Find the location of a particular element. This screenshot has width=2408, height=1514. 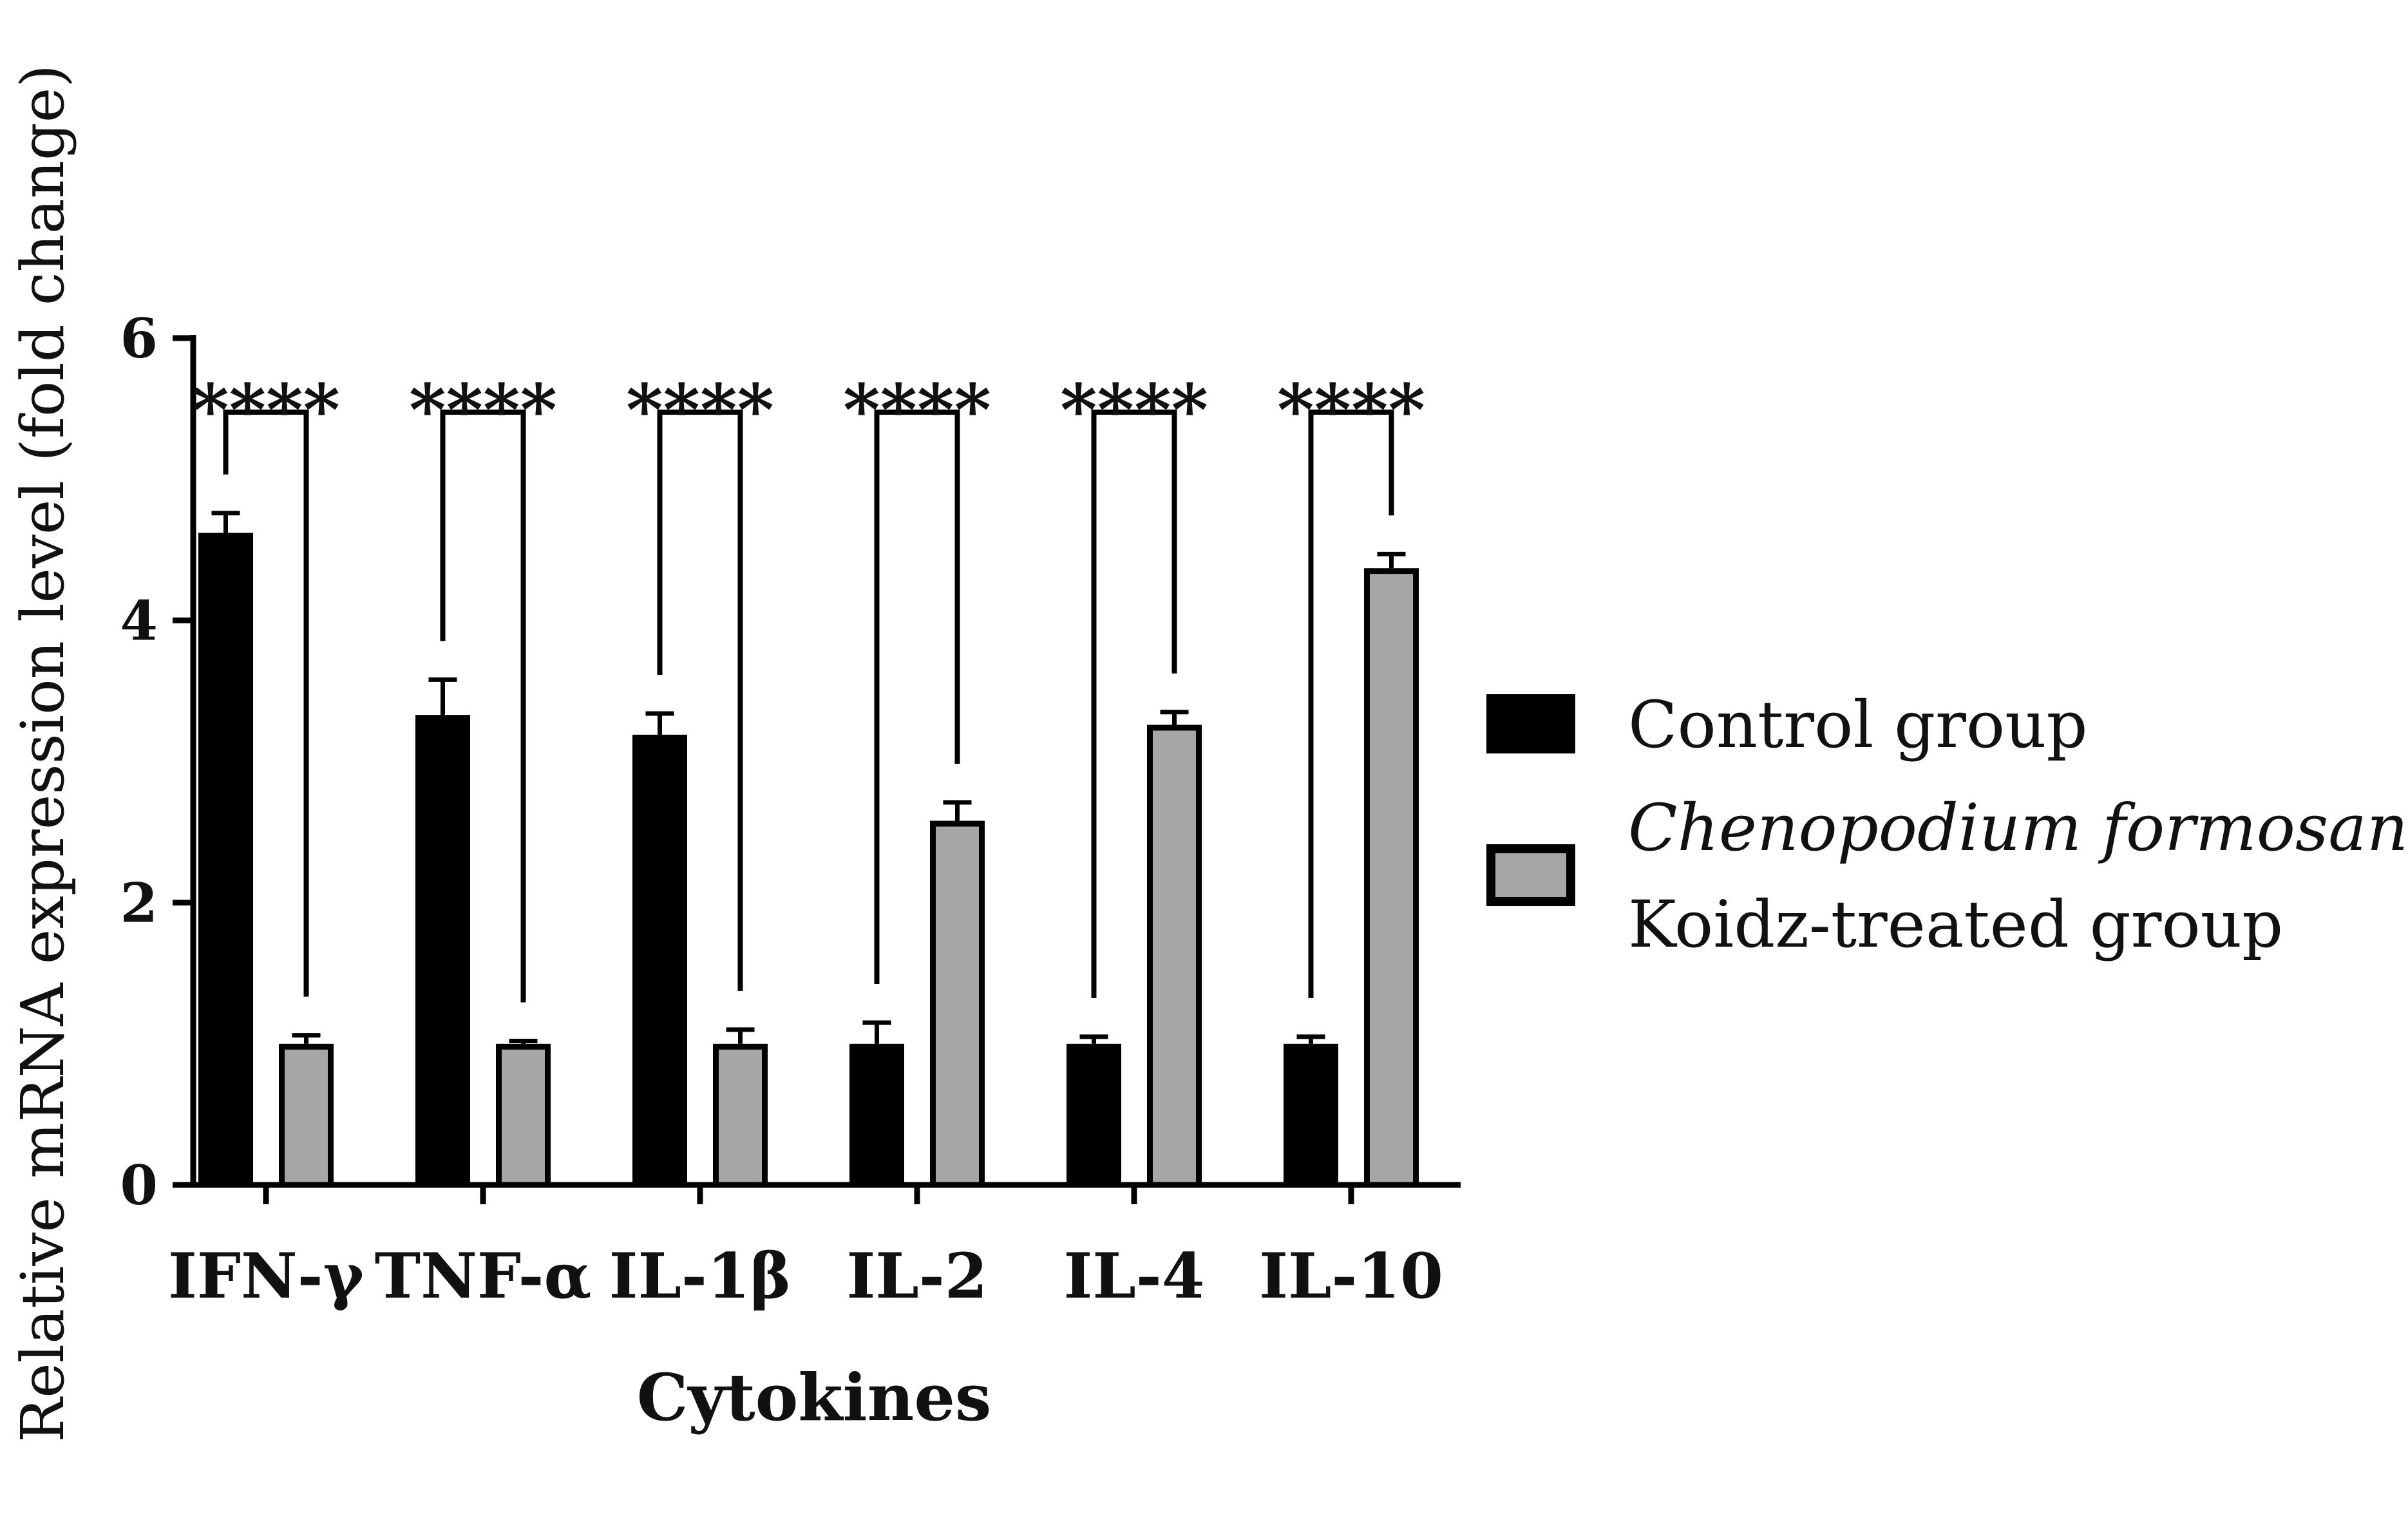

x-axis-label: Cytokines is located at coordinates (814, 1397).